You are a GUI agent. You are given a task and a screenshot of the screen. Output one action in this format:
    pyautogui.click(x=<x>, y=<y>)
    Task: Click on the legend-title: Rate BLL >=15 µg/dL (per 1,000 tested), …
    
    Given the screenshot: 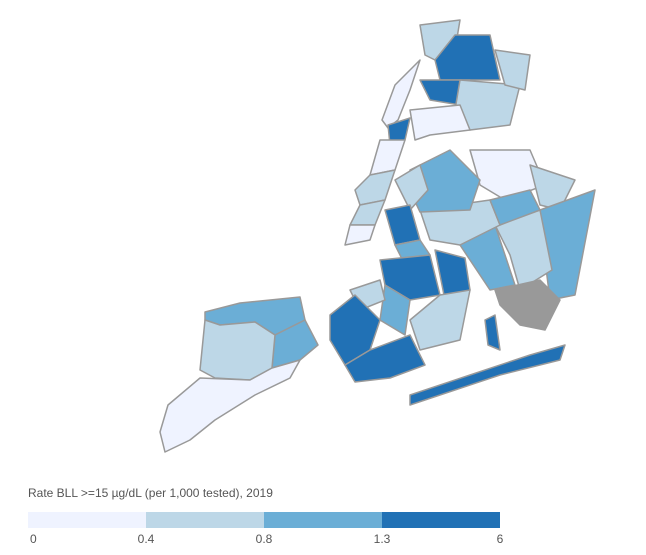 What is the action you would take?
    pyautogui.click(x=150, y=493)
    